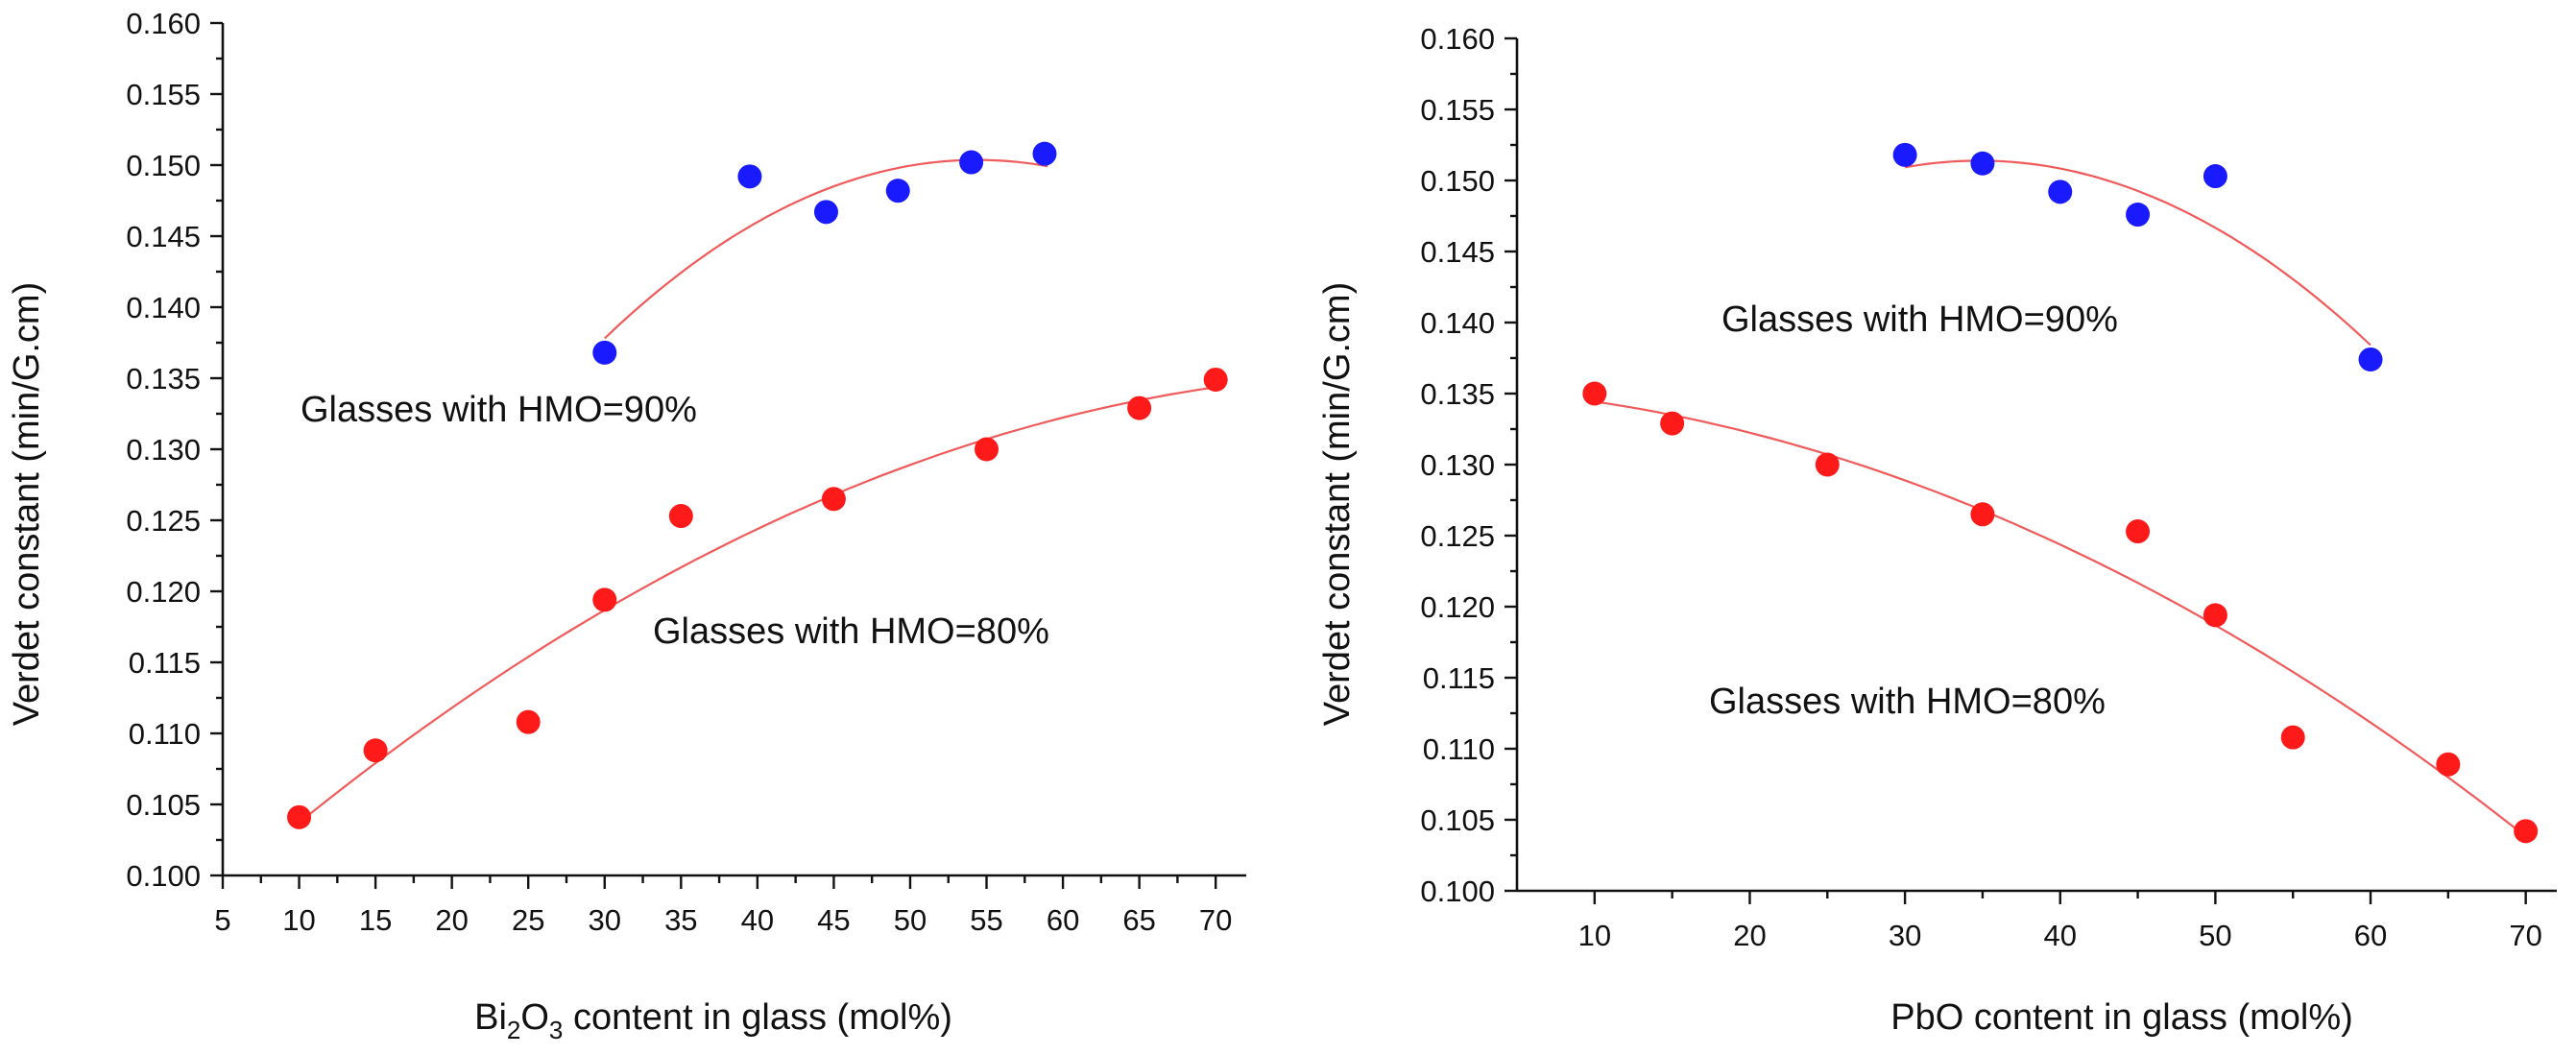  What do you see at coordinates (163, 94) in the screenshot?
I see `left-y-tick-label: 0.155` at bounding box center [163, 94].